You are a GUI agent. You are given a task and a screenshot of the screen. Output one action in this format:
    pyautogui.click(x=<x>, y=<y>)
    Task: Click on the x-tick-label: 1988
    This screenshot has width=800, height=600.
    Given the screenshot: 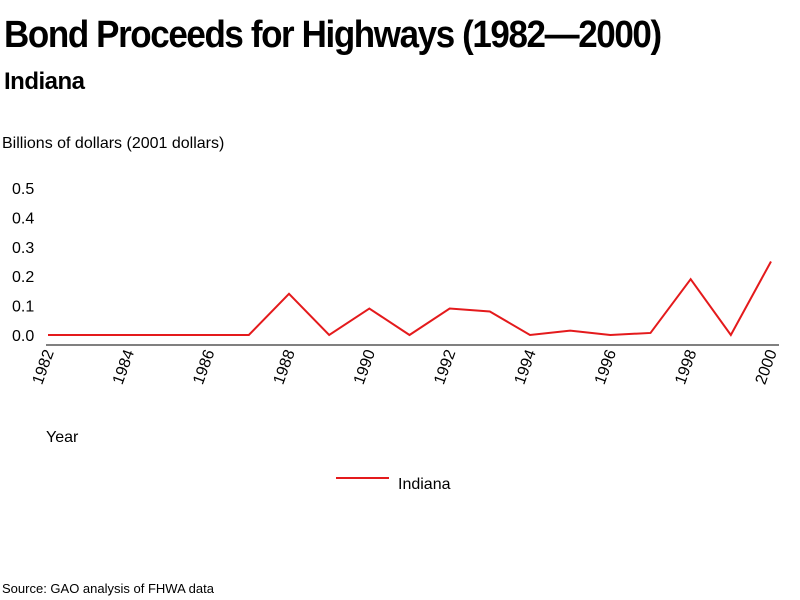 What is the action you would take?
    pyautogui.click(x=285, y=366)
    